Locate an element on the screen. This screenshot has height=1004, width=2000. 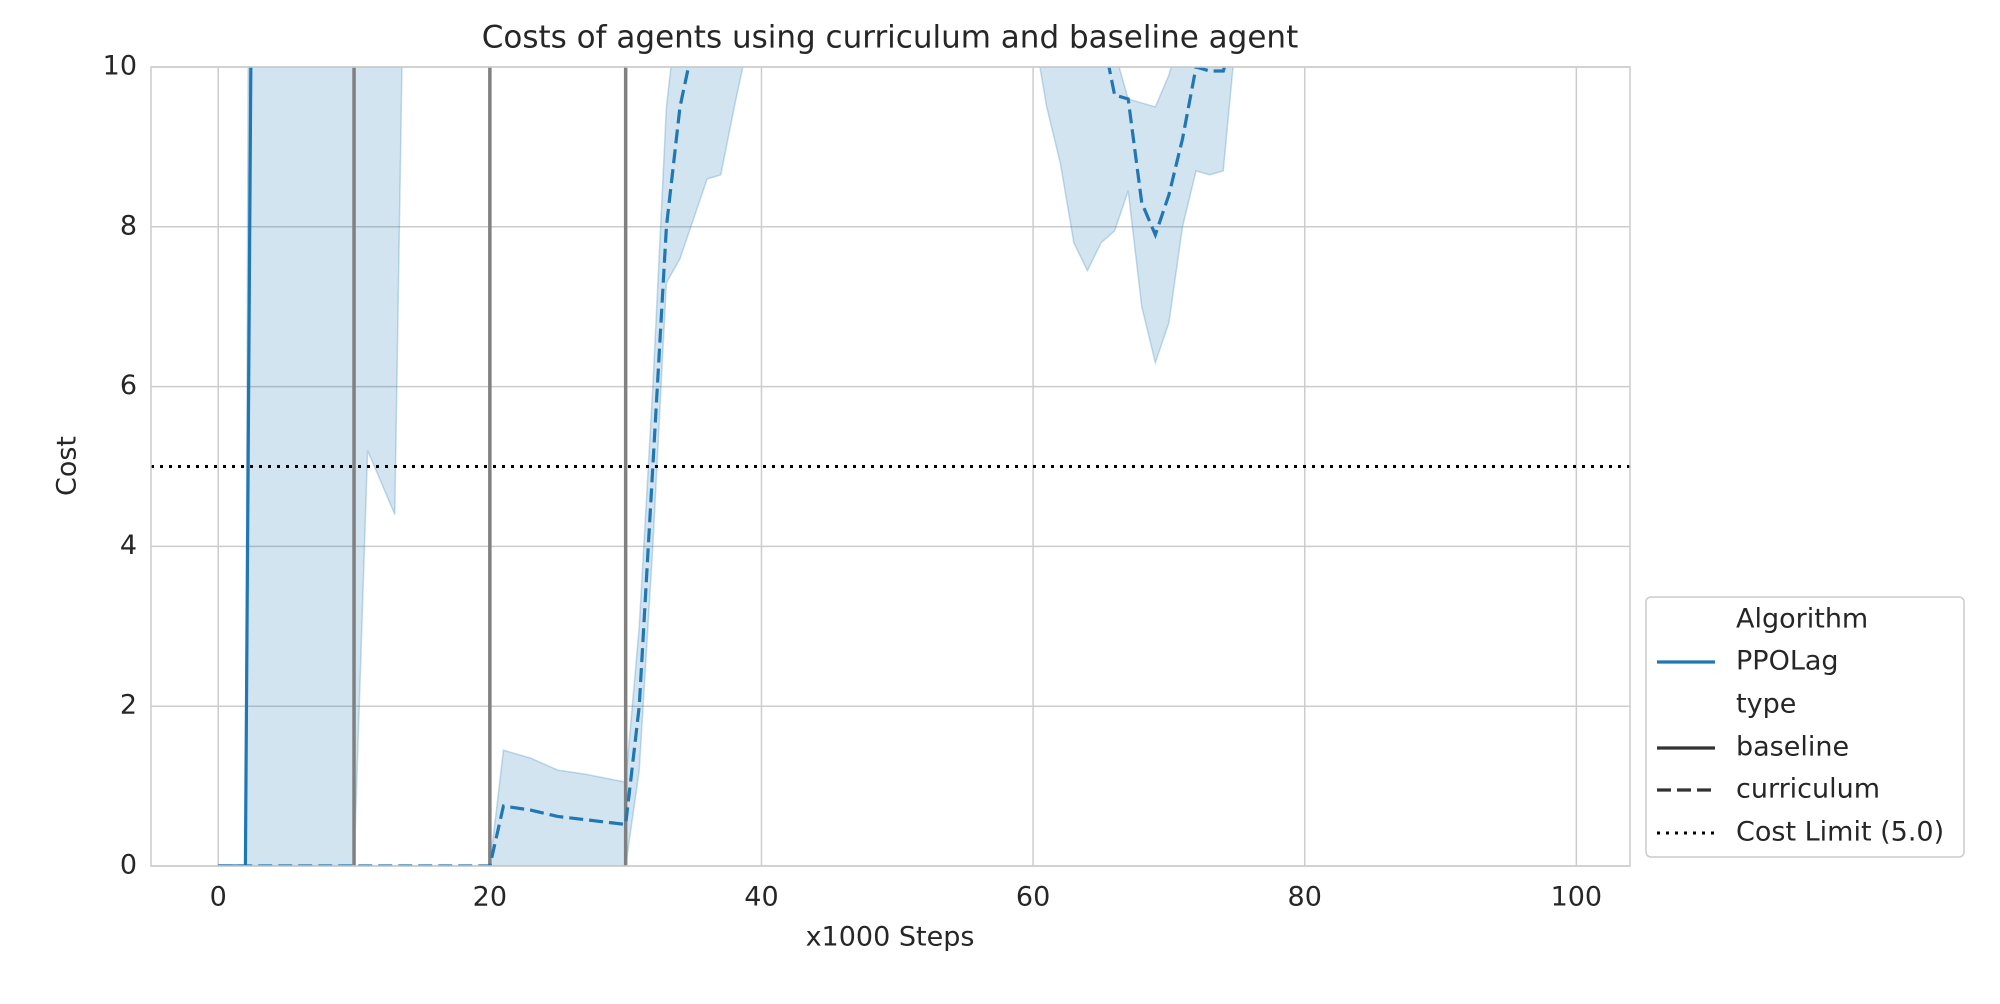
y-axis-label: Cost is located at coordinates (67, 466).